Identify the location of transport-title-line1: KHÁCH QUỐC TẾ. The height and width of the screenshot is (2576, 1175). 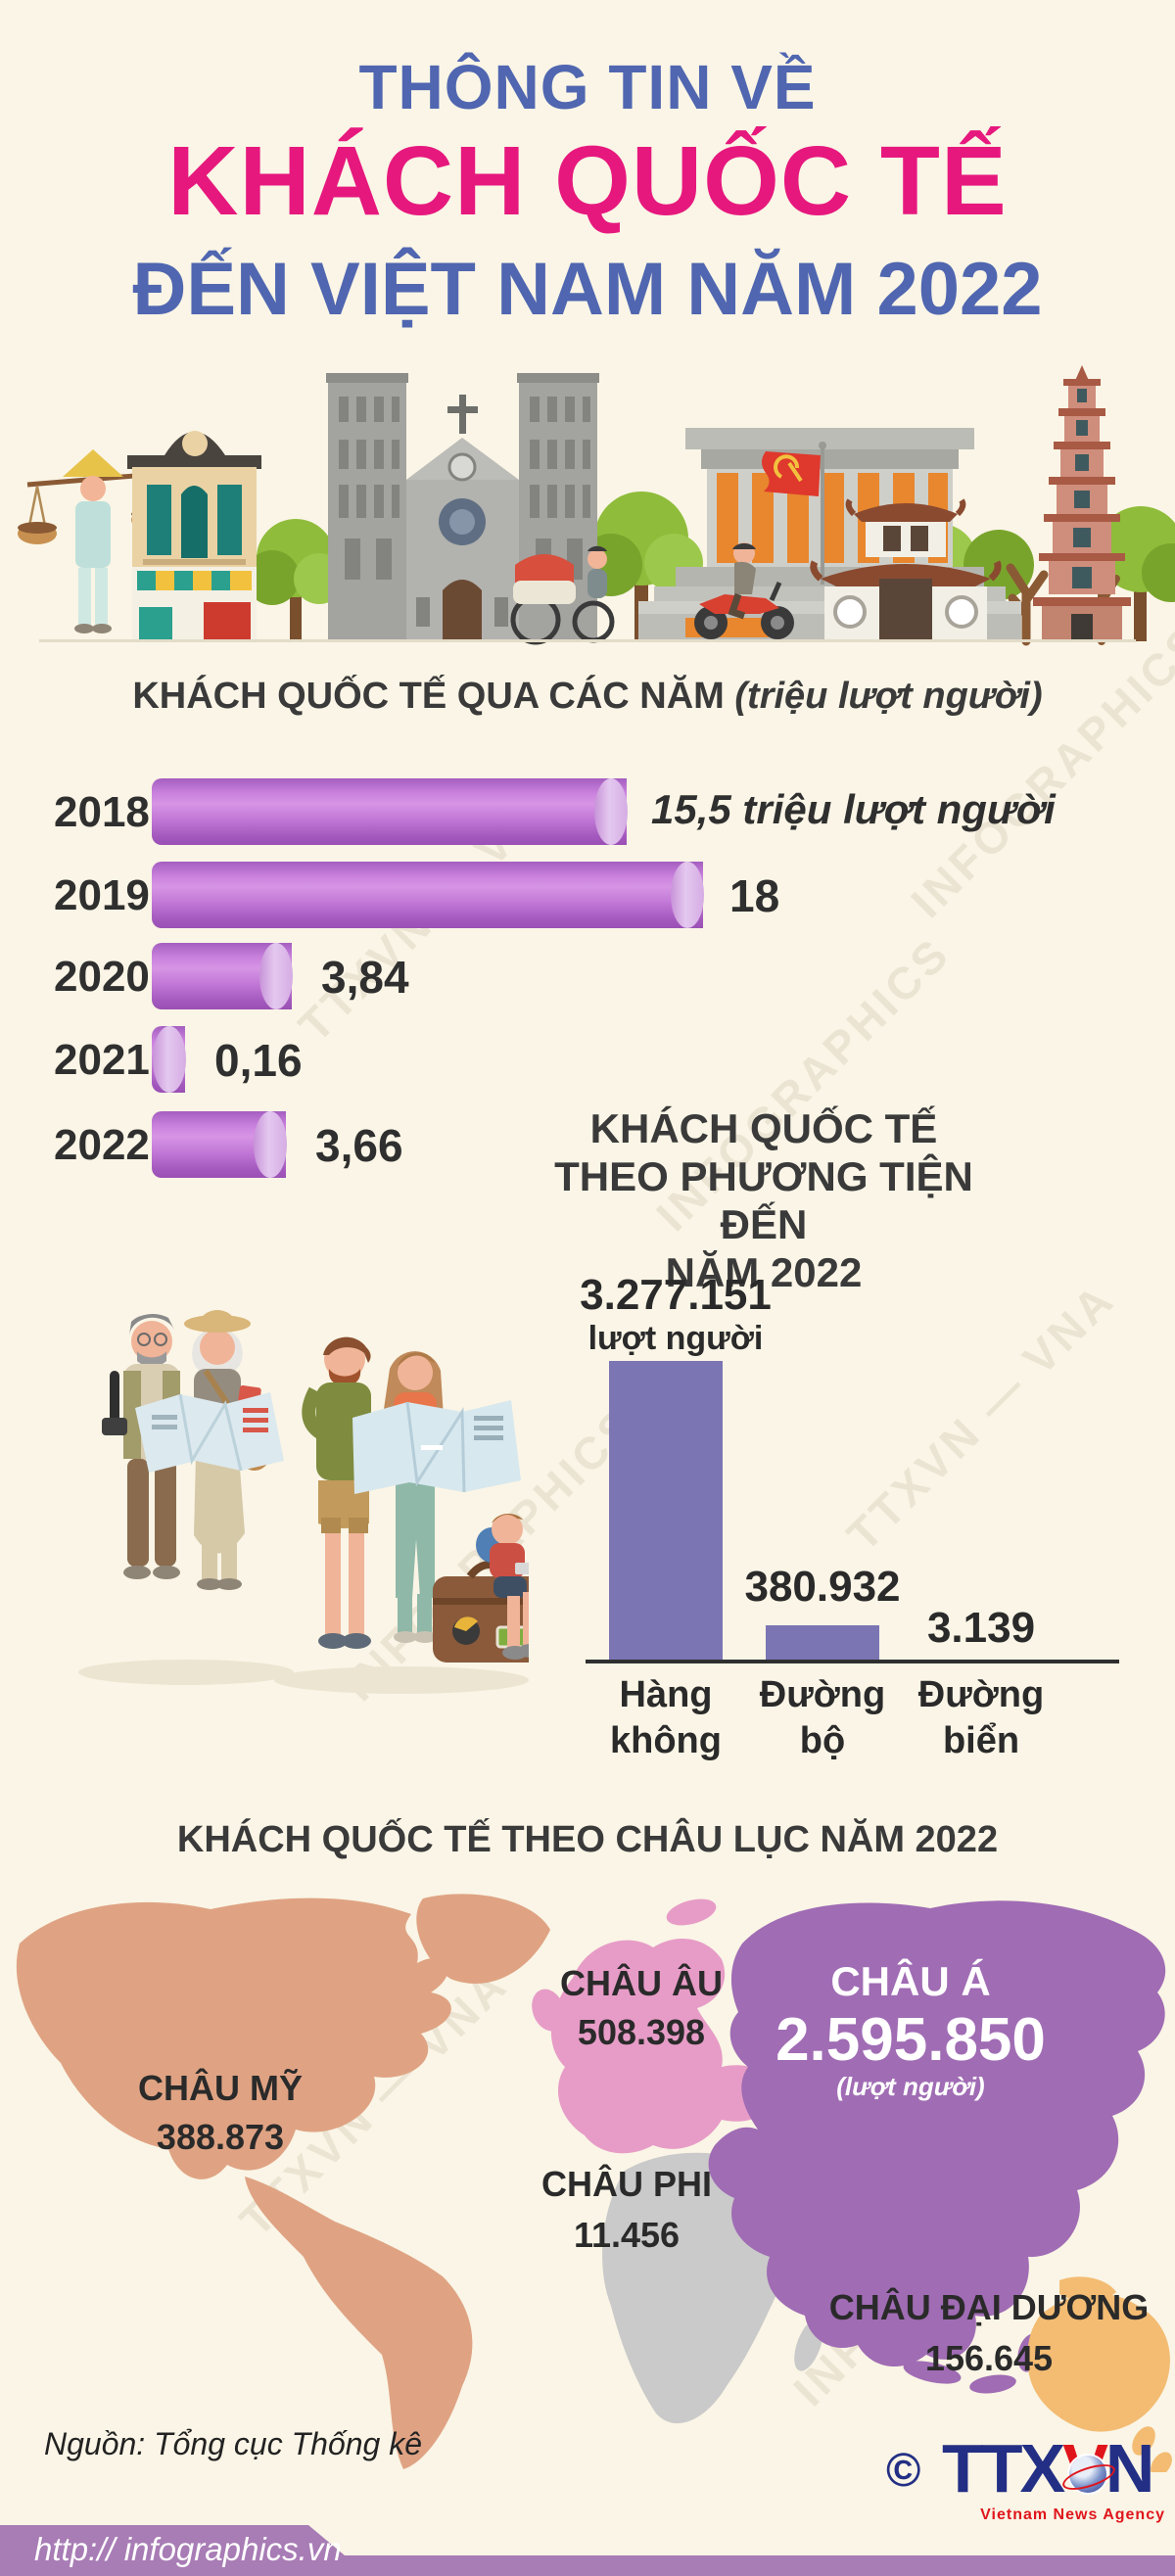
(763, 1128).